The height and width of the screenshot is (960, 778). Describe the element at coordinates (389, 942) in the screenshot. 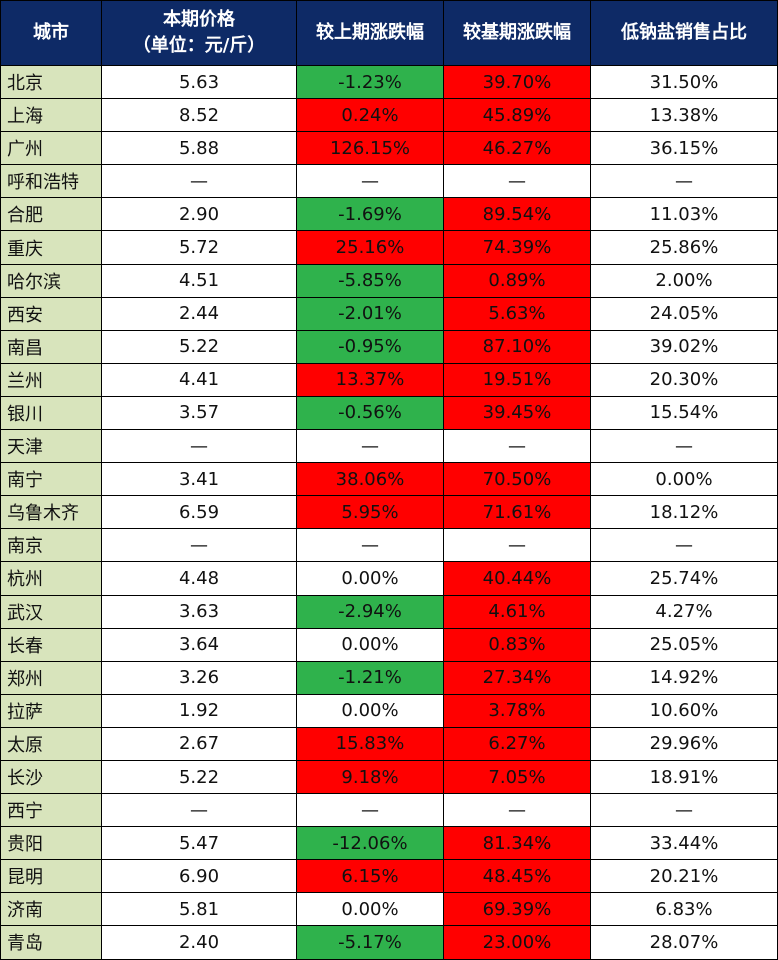

I see `table-row: 青岛 2.40 -5.17% 23.00% 28.07%` at that location.